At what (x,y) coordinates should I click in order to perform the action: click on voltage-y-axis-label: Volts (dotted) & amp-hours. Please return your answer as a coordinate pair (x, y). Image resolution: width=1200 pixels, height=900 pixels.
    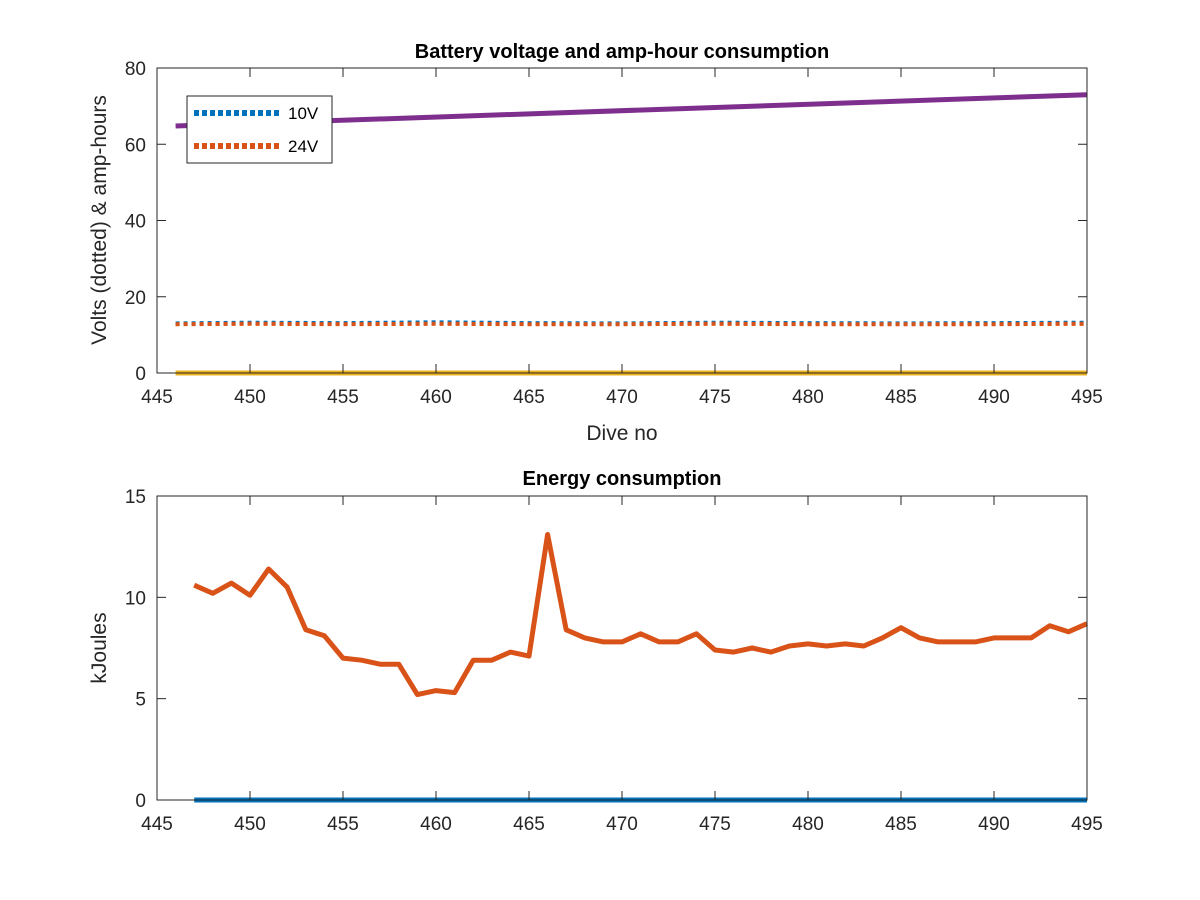
    Looking at the image, I should click on (99, 220).